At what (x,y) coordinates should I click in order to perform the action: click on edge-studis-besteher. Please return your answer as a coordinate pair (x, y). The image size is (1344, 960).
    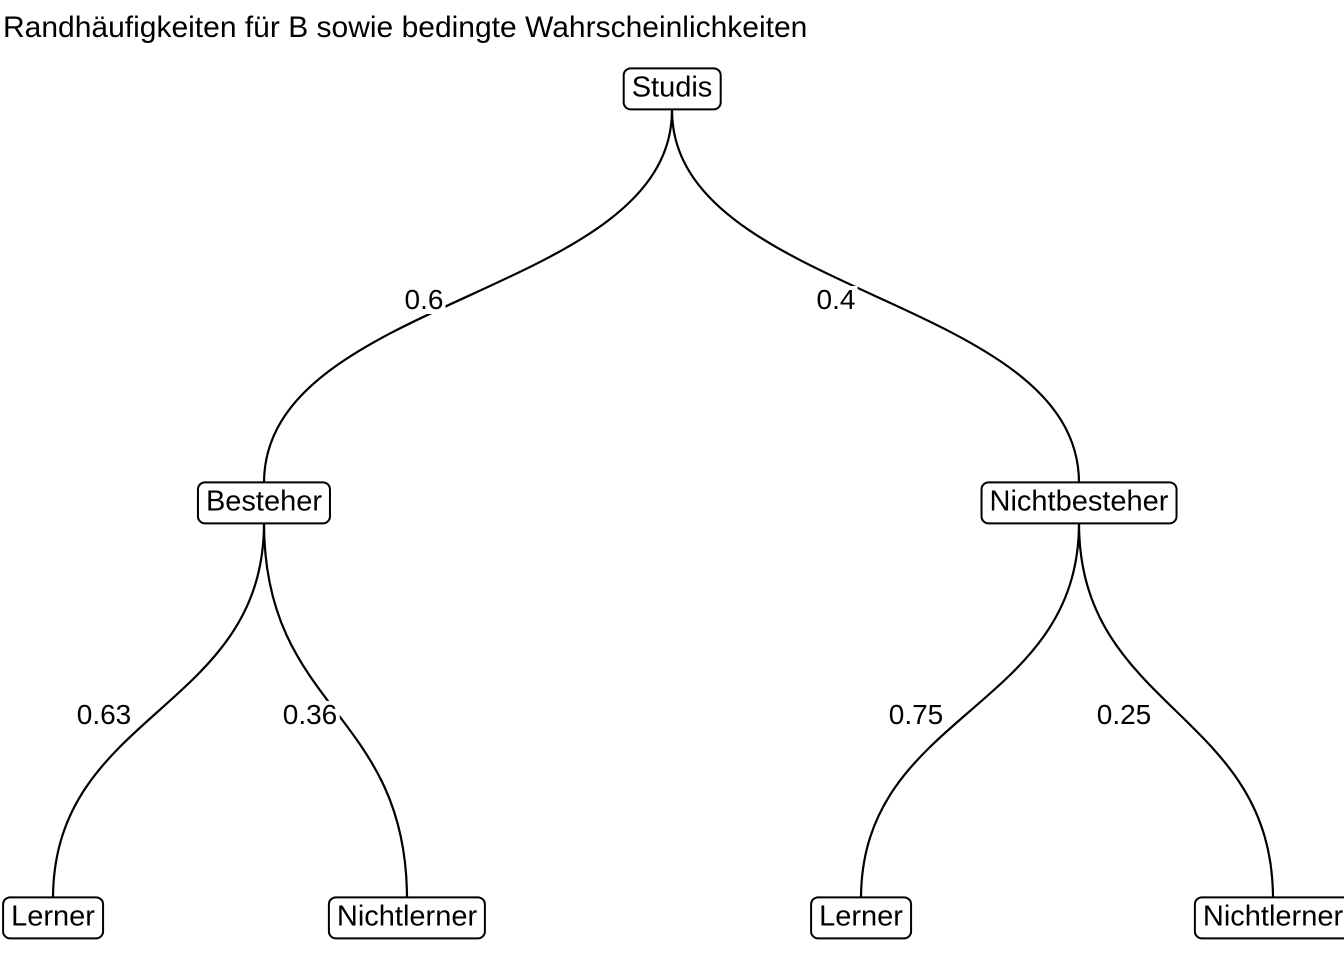
    Looking at the image, I should click on (468, 296).